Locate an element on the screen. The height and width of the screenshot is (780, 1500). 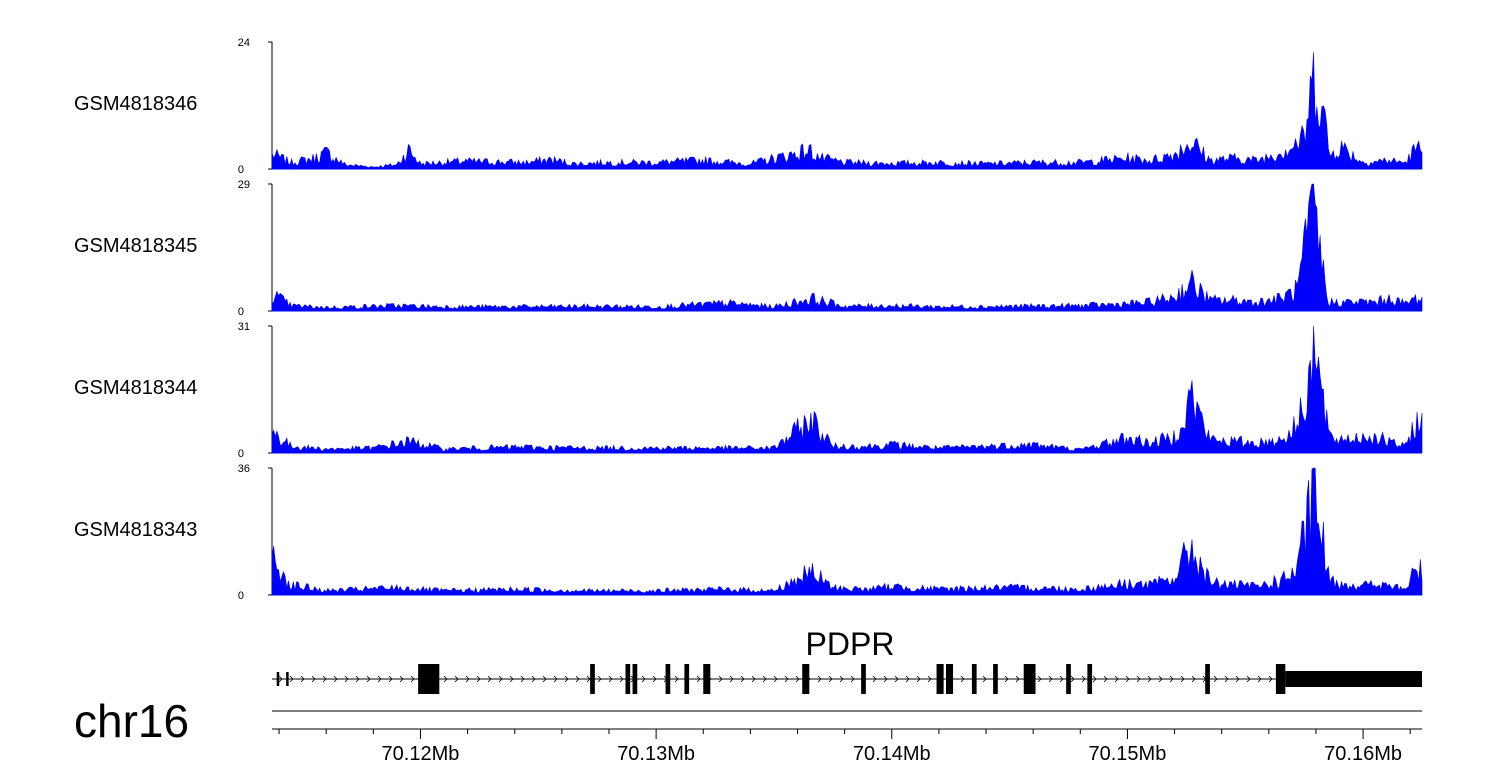
track-ymax-label: 29 is located at coordinates (244, 185).